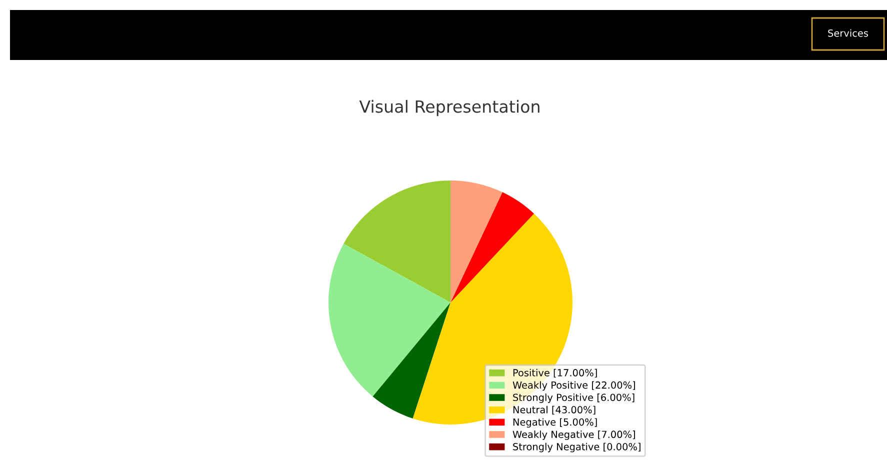  What do you see at coordinates (555, 423) in the screenshot?
I see `legend-label: Negative [5.00%]` at bounding box center [555, 423].